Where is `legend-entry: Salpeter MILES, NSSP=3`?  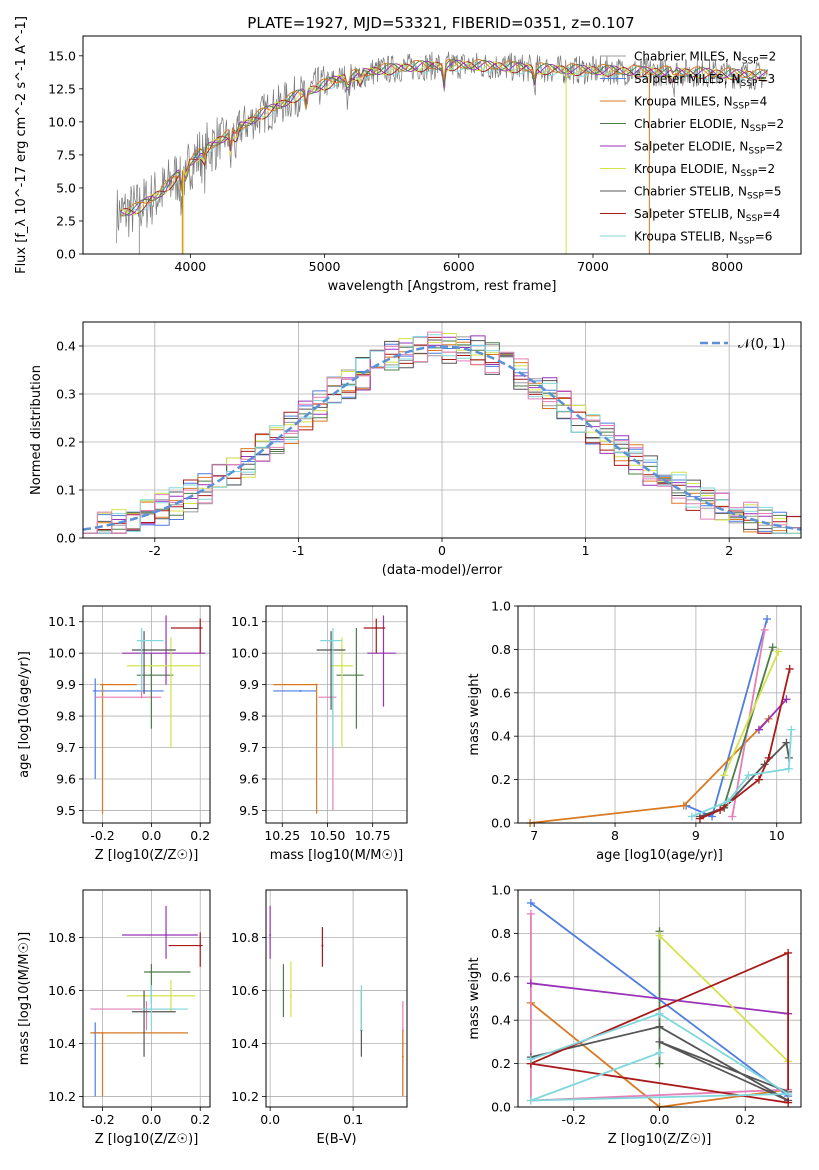
legend-entry: Salpeter MILES, NSSP=3 is located at coordinates (704, 80).